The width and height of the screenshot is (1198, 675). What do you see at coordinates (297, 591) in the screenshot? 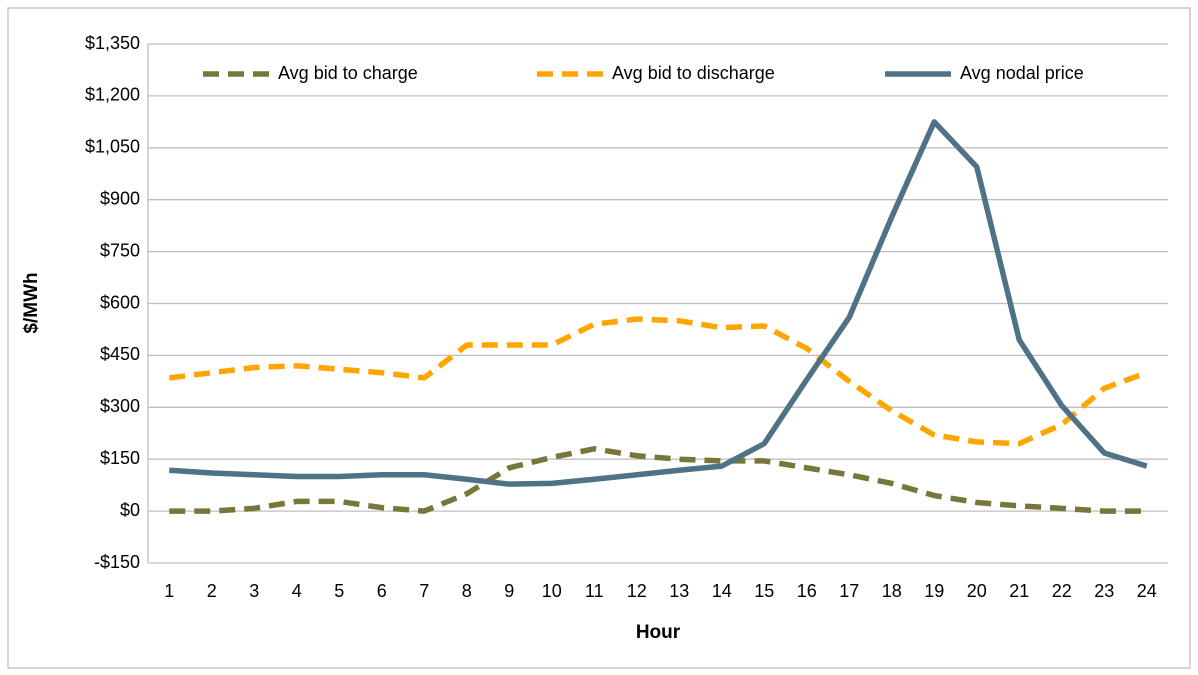
I see `x-tick-label: 4` at bounding box center [297, 591].